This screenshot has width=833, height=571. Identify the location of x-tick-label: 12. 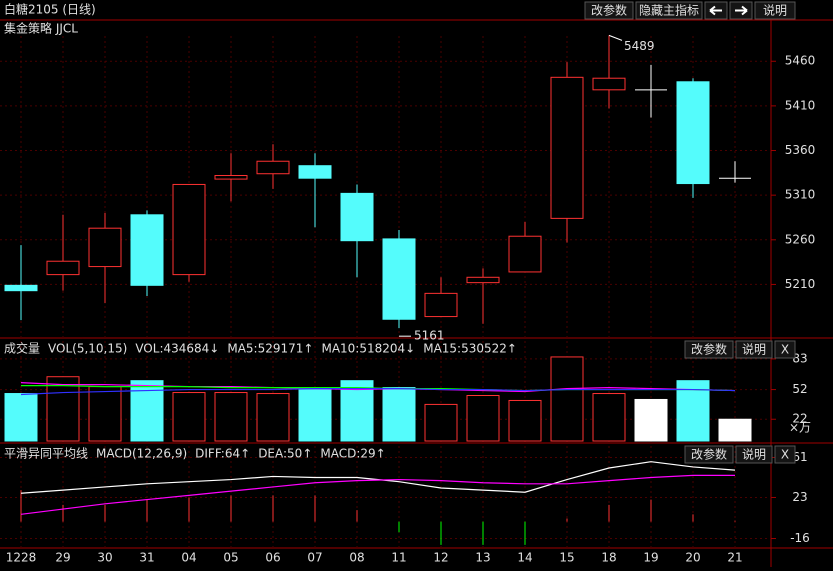
(440, 558).